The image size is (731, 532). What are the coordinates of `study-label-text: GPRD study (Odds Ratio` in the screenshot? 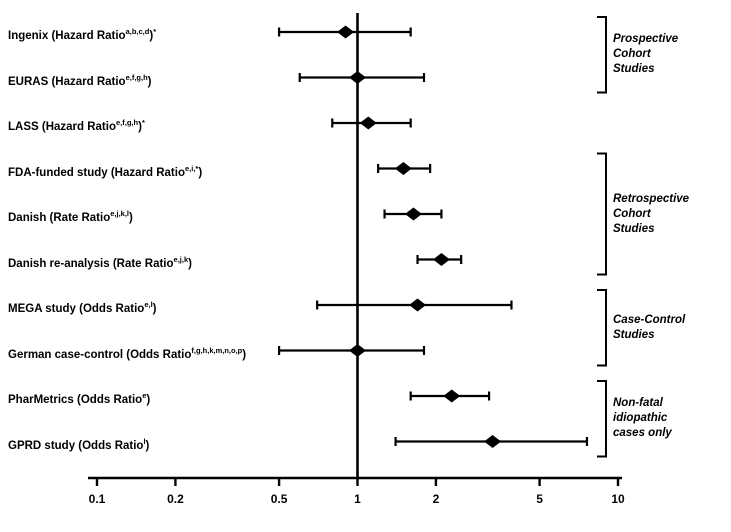 It's located at (76, 445).